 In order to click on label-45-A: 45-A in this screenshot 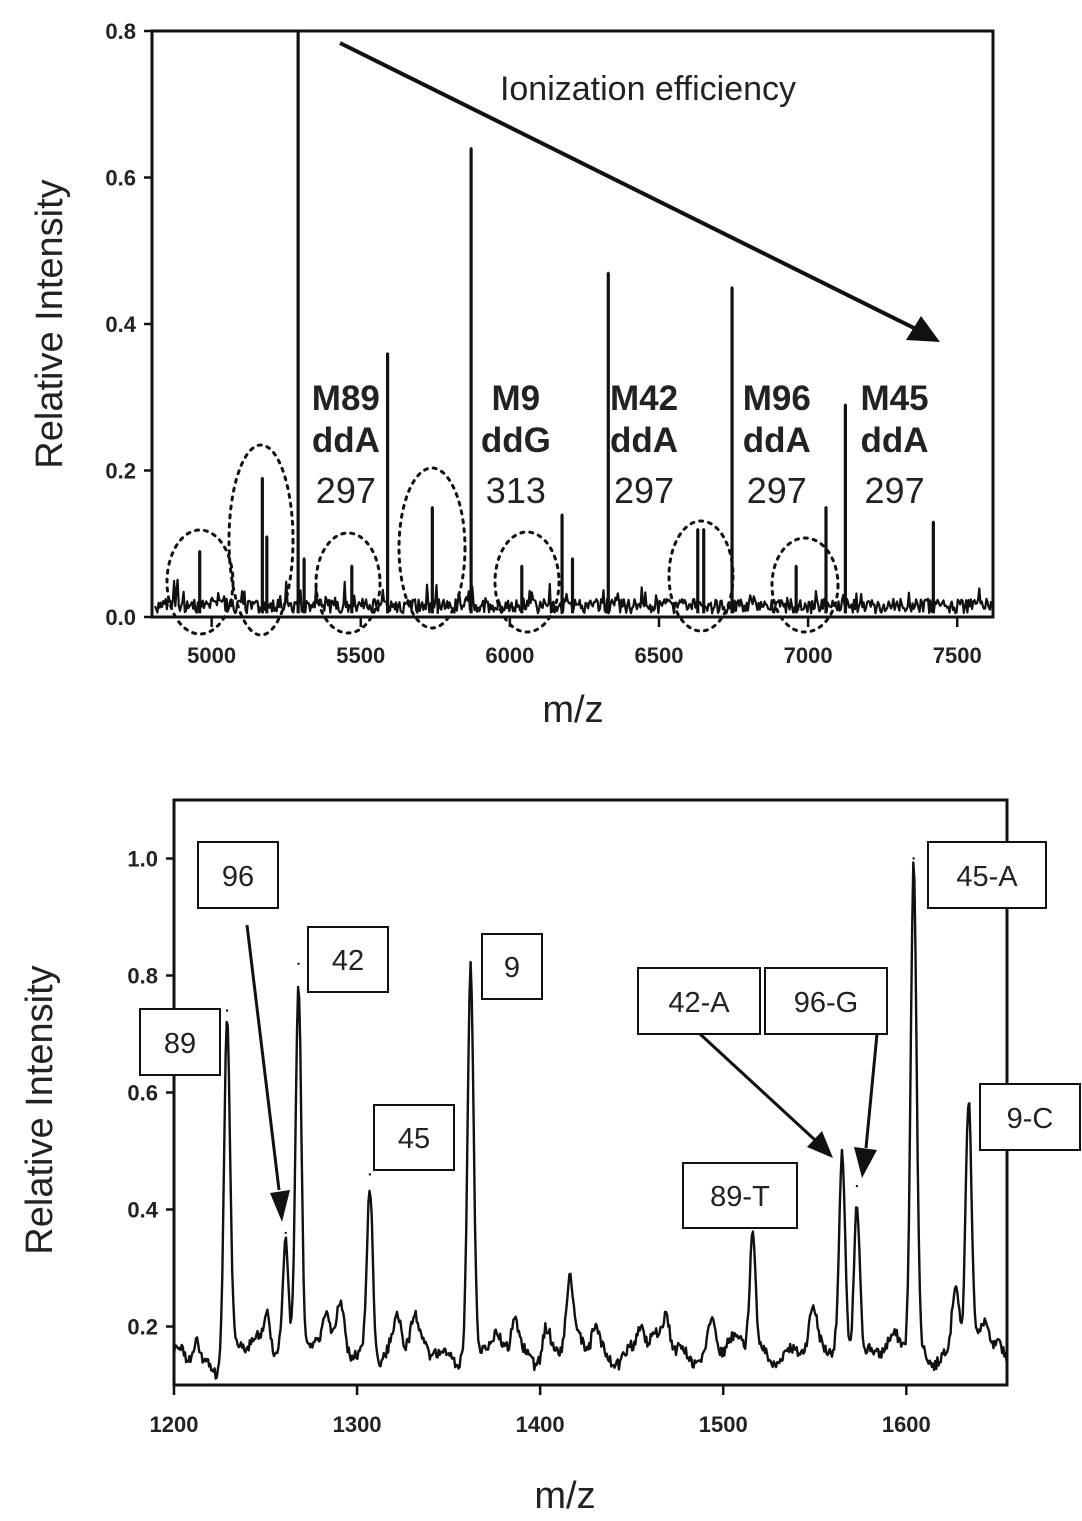, I will do `click(987, 877)`.